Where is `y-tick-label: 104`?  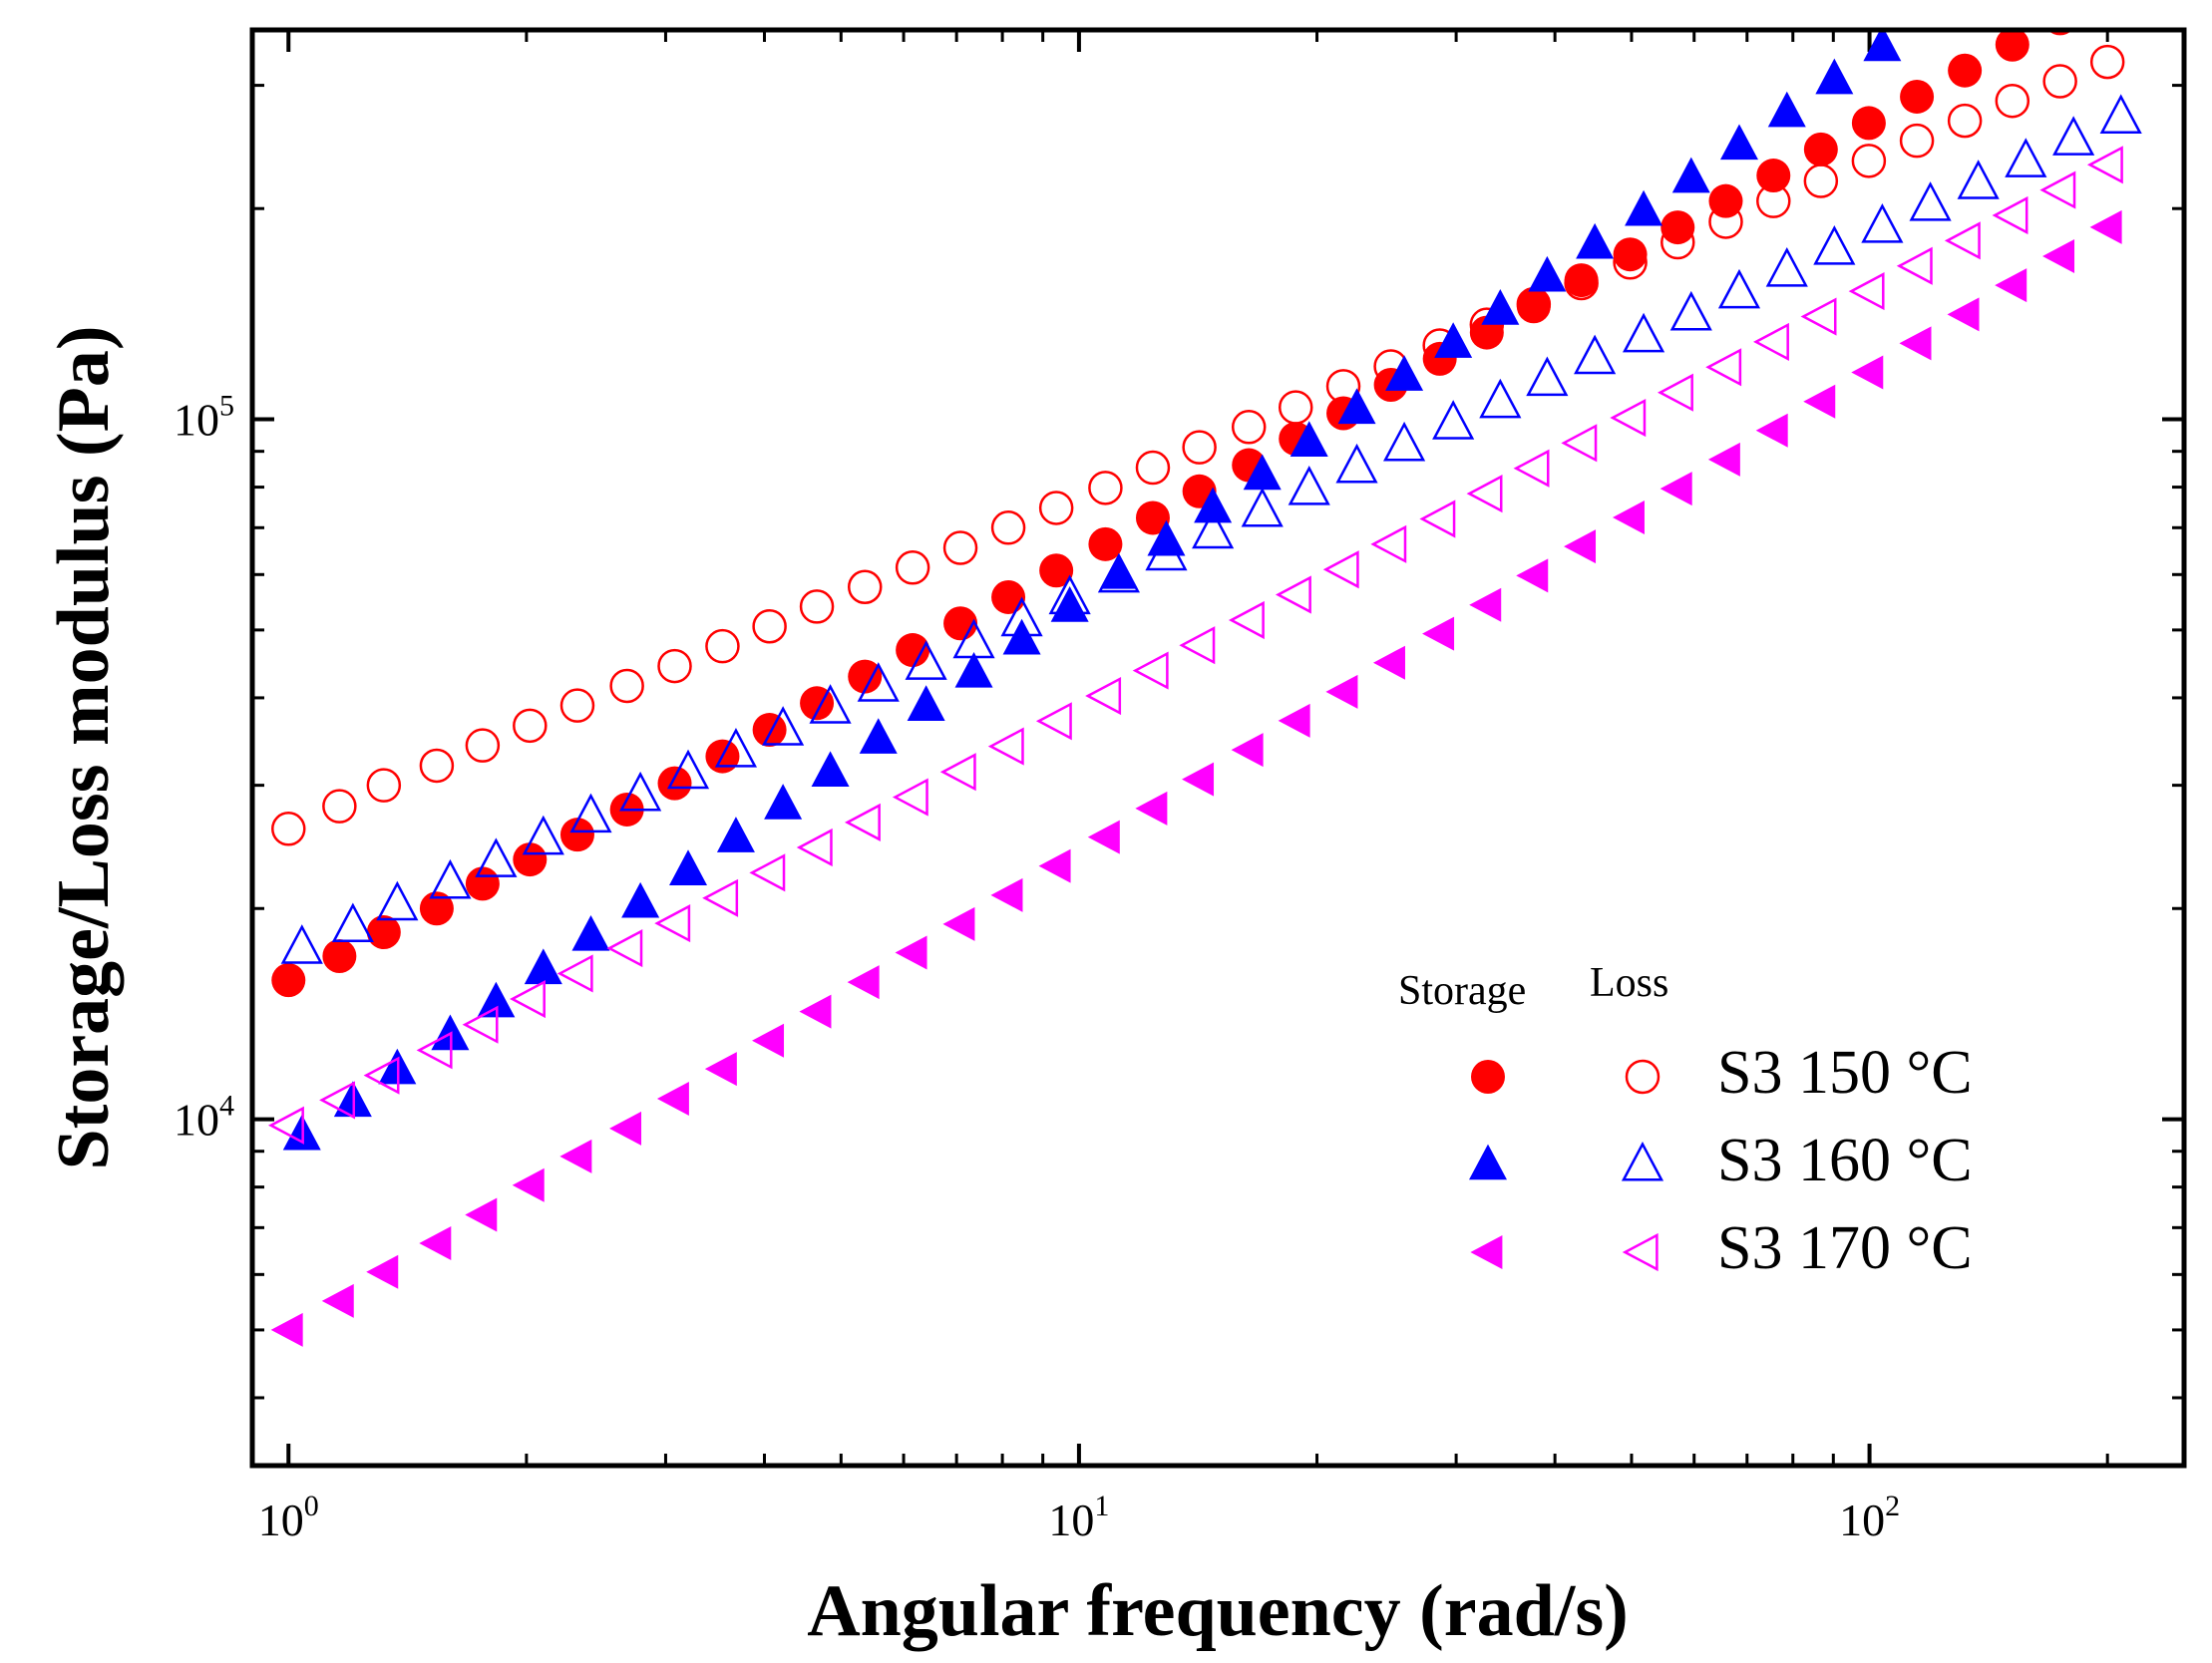 y-tick-label: 104 is located at coordinates (204, 1118).